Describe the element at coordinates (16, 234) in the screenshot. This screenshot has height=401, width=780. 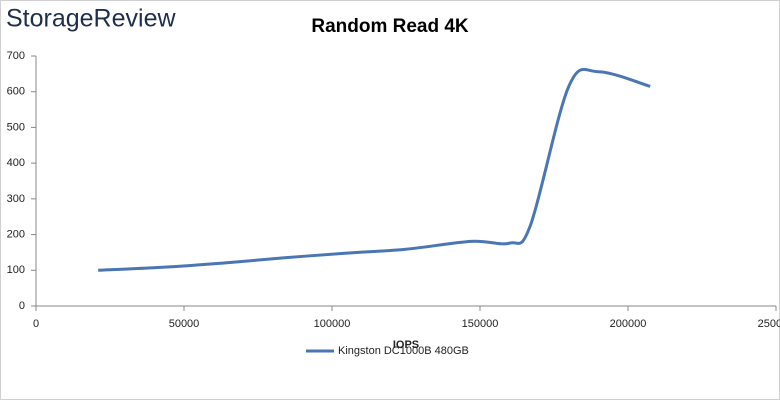
I see `y-tick-label: 200` at that location.